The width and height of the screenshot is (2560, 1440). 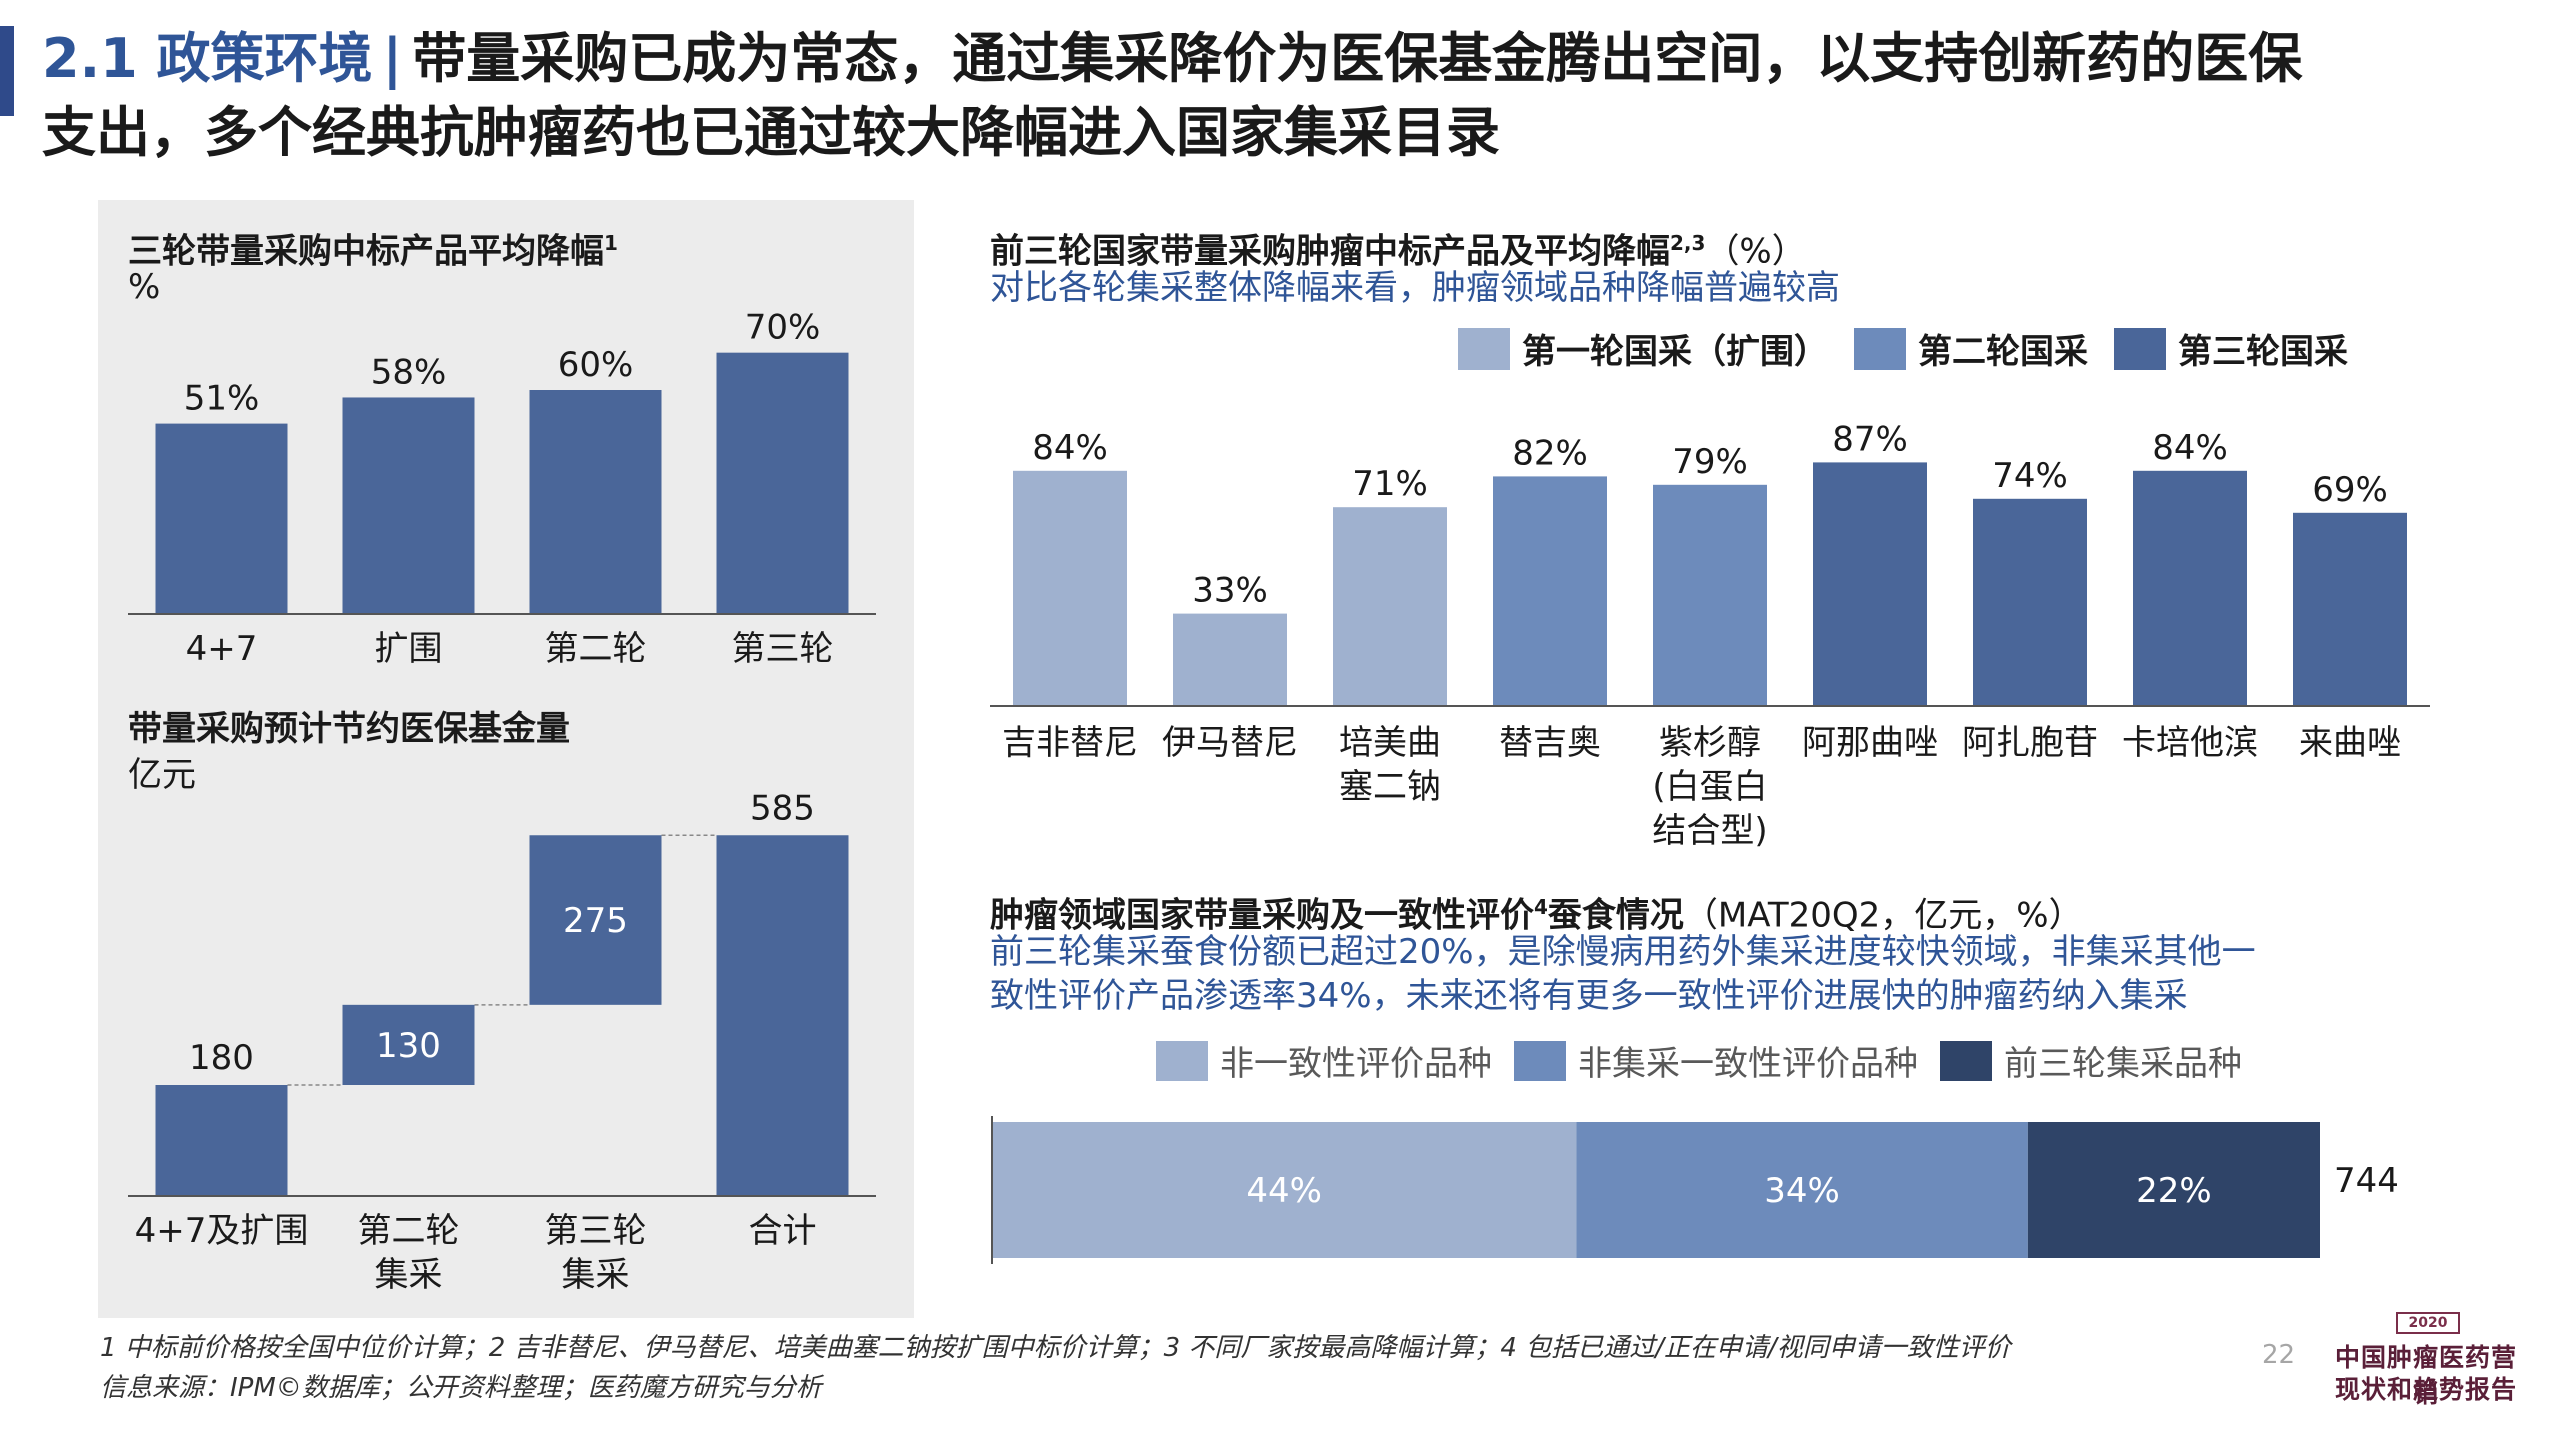 What do you see at coordinates (1589, 996) in the screenshot?
I see `chart4-subtitle-line-2: 致性评价产品渗透率34%，未来还将有更多一致性评价进展快的肿瘤药纳入集采` at bounding box center [1589, 996].